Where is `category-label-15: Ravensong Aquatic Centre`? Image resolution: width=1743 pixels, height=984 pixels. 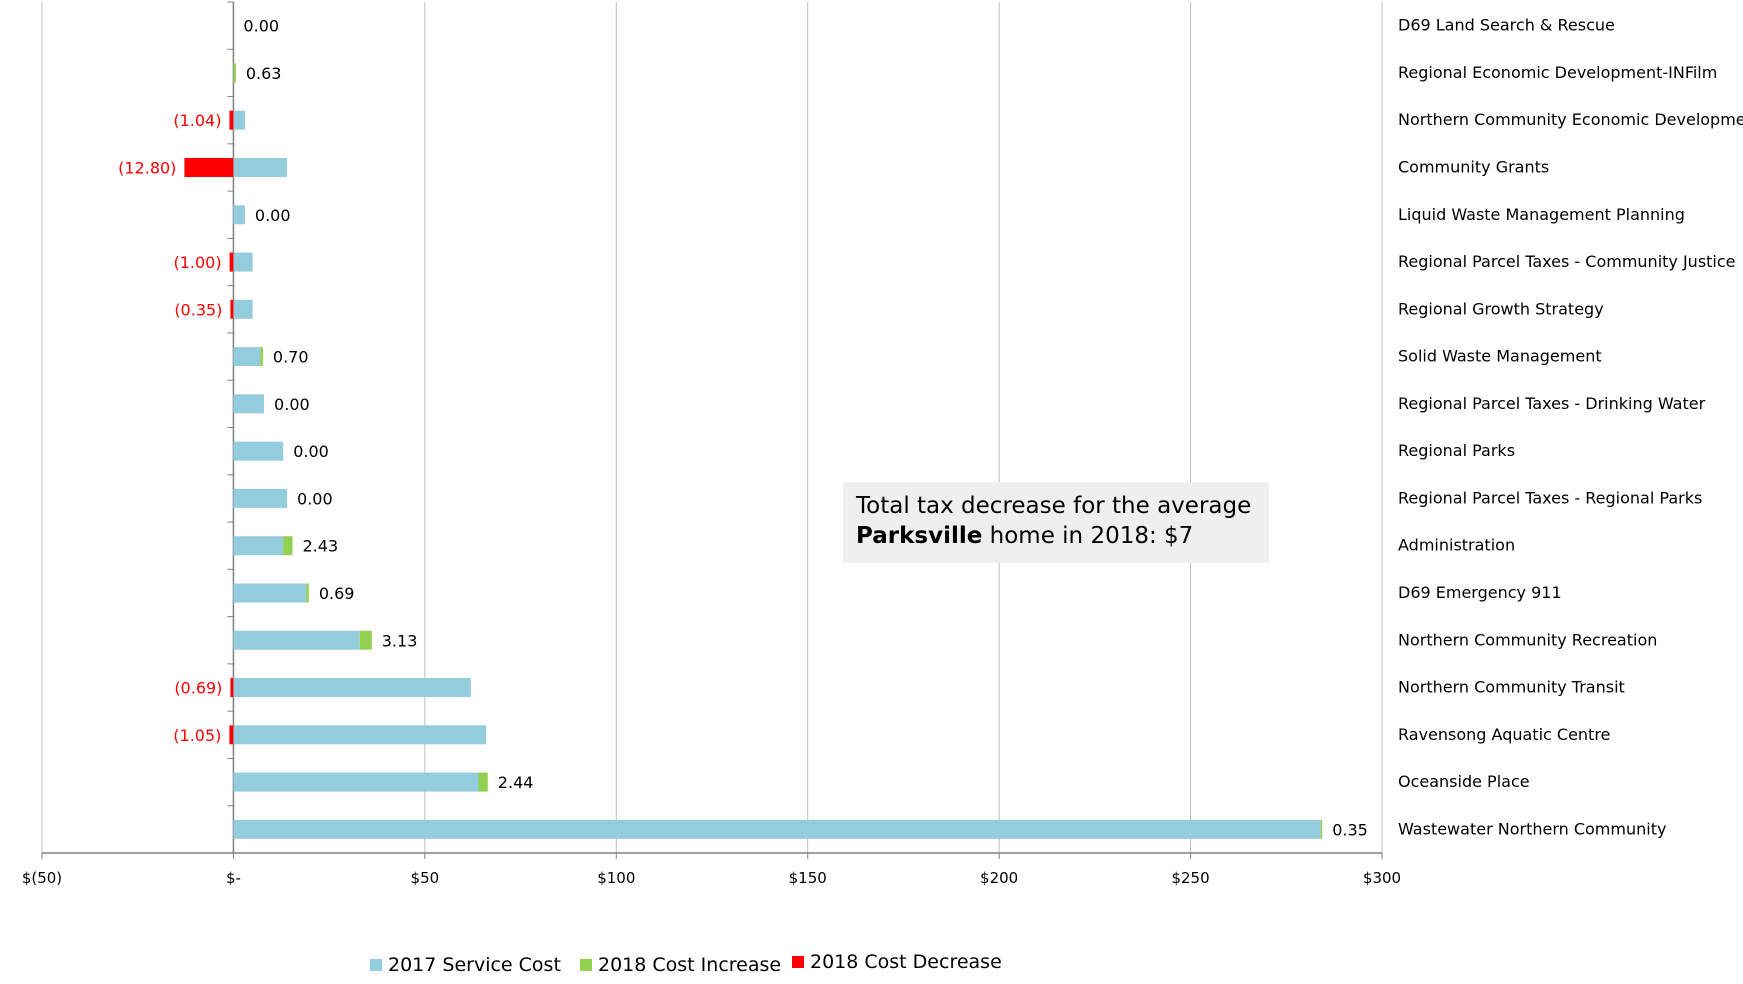
category-label-15: Ravensong Aquatic Centre is located at coordinates (1504, 734).